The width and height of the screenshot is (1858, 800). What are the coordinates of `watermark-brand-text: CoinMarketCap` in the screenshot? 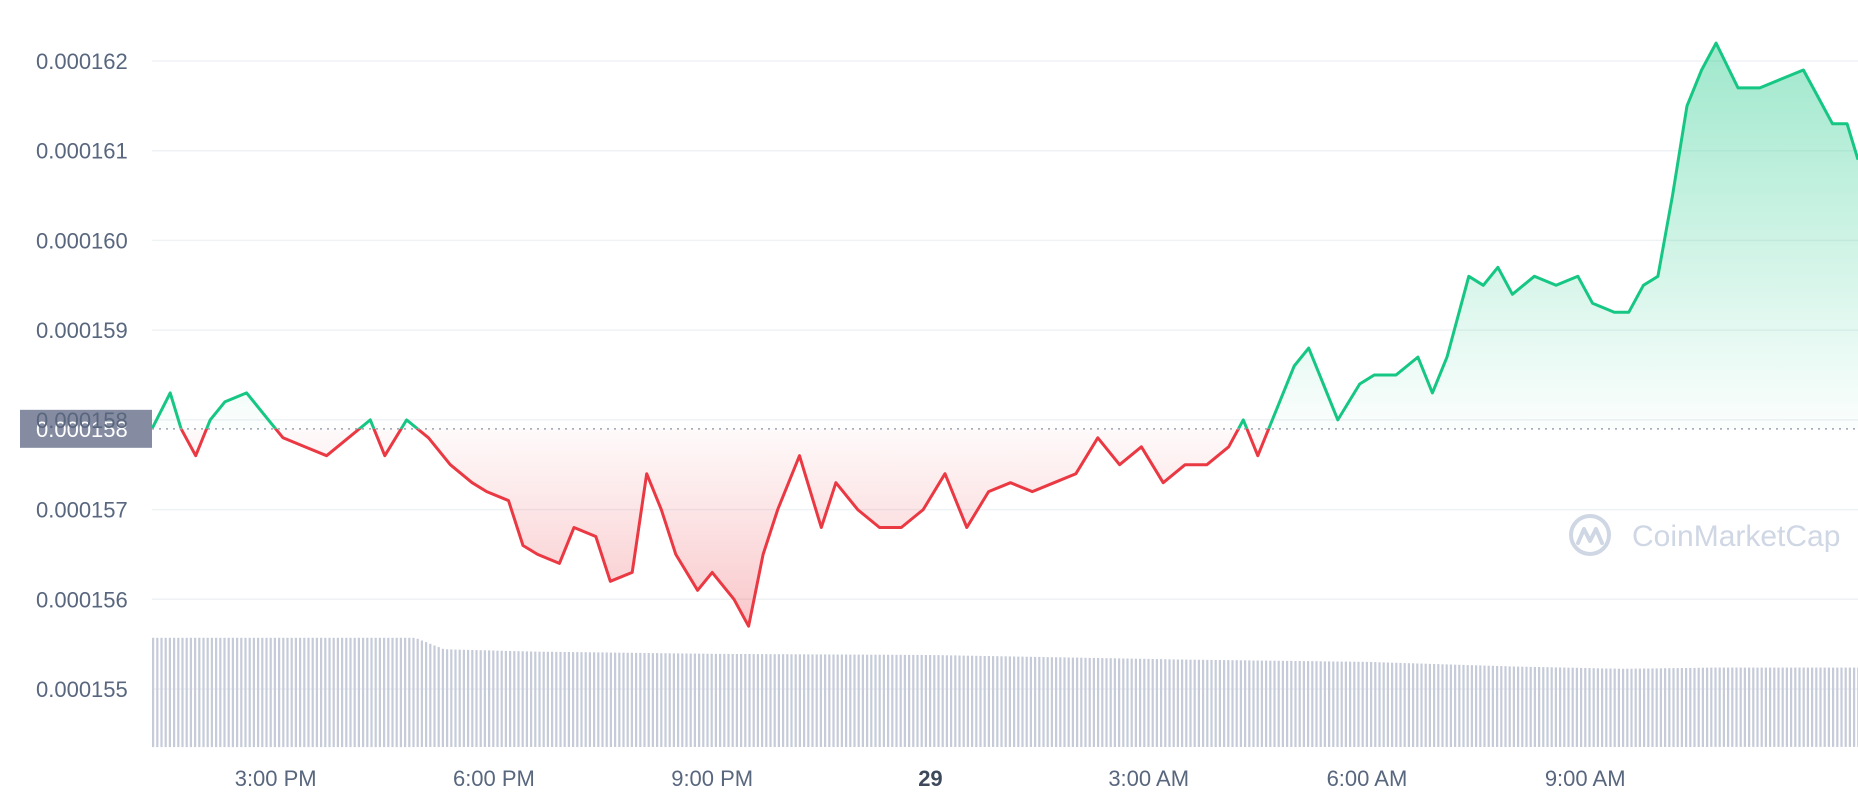 It's located at (1736, 536).